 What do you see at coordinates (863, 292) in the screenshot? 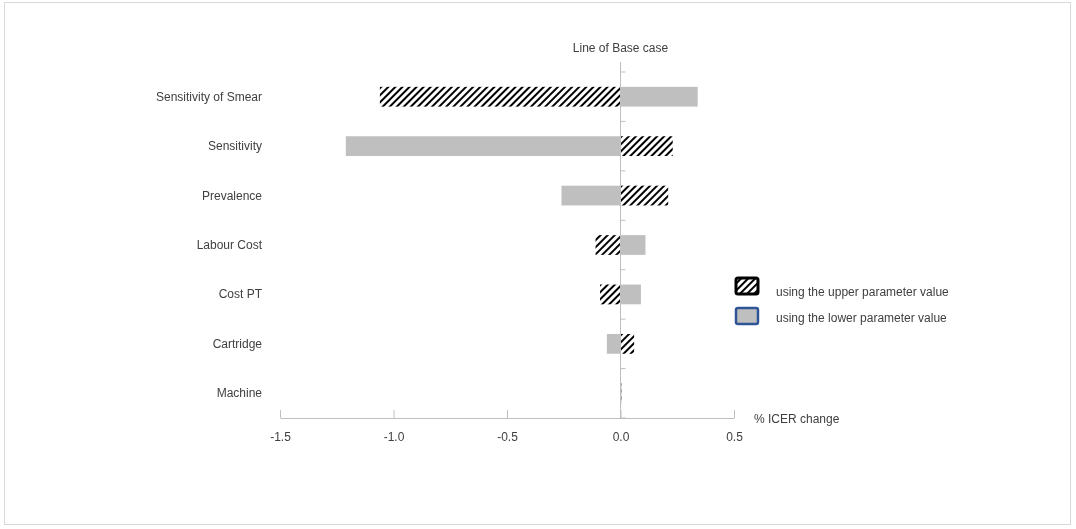
I see `legend-label: using the upper parameter value` at bounding box center [863, 292].